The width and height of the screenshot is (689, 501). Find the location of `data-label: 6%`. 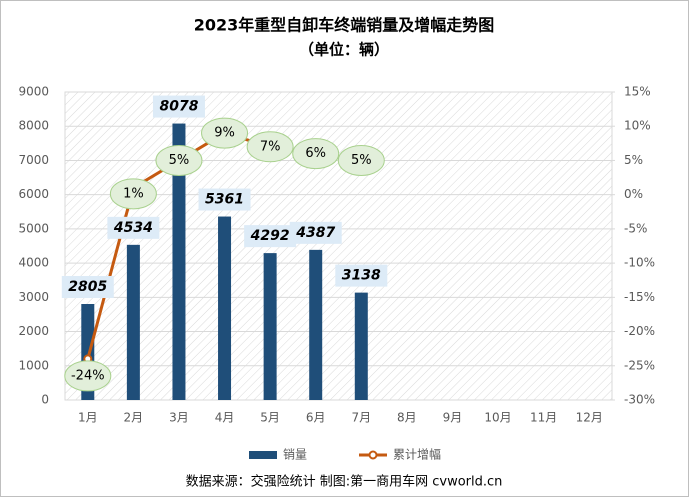

data-label: 6% is located at coordinates (315, 153).